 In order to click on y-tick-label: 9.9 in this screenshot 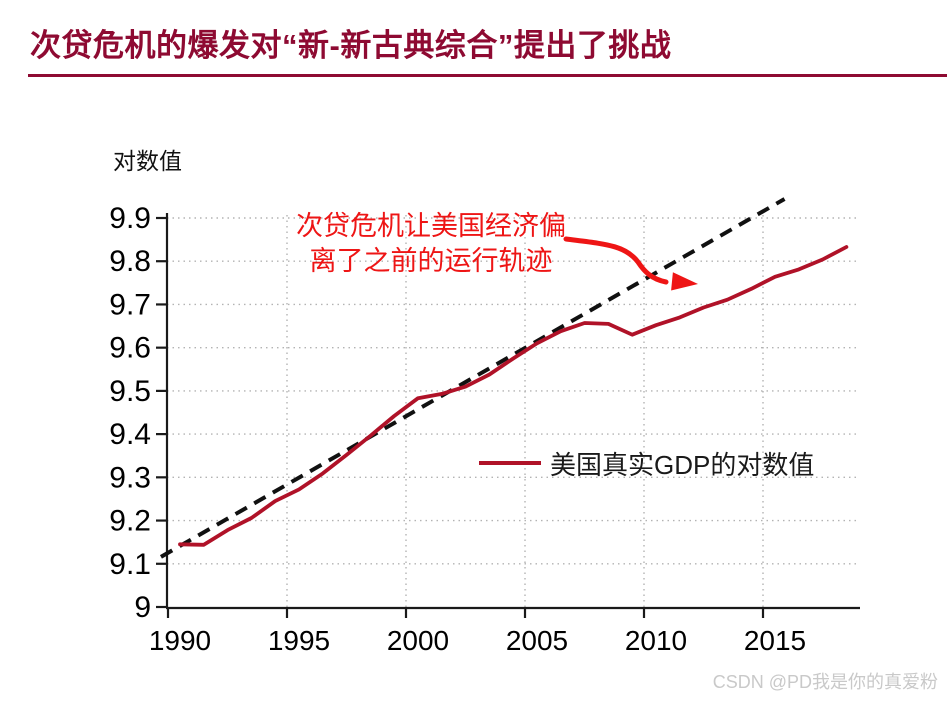, I will do `click(130, 218)`.